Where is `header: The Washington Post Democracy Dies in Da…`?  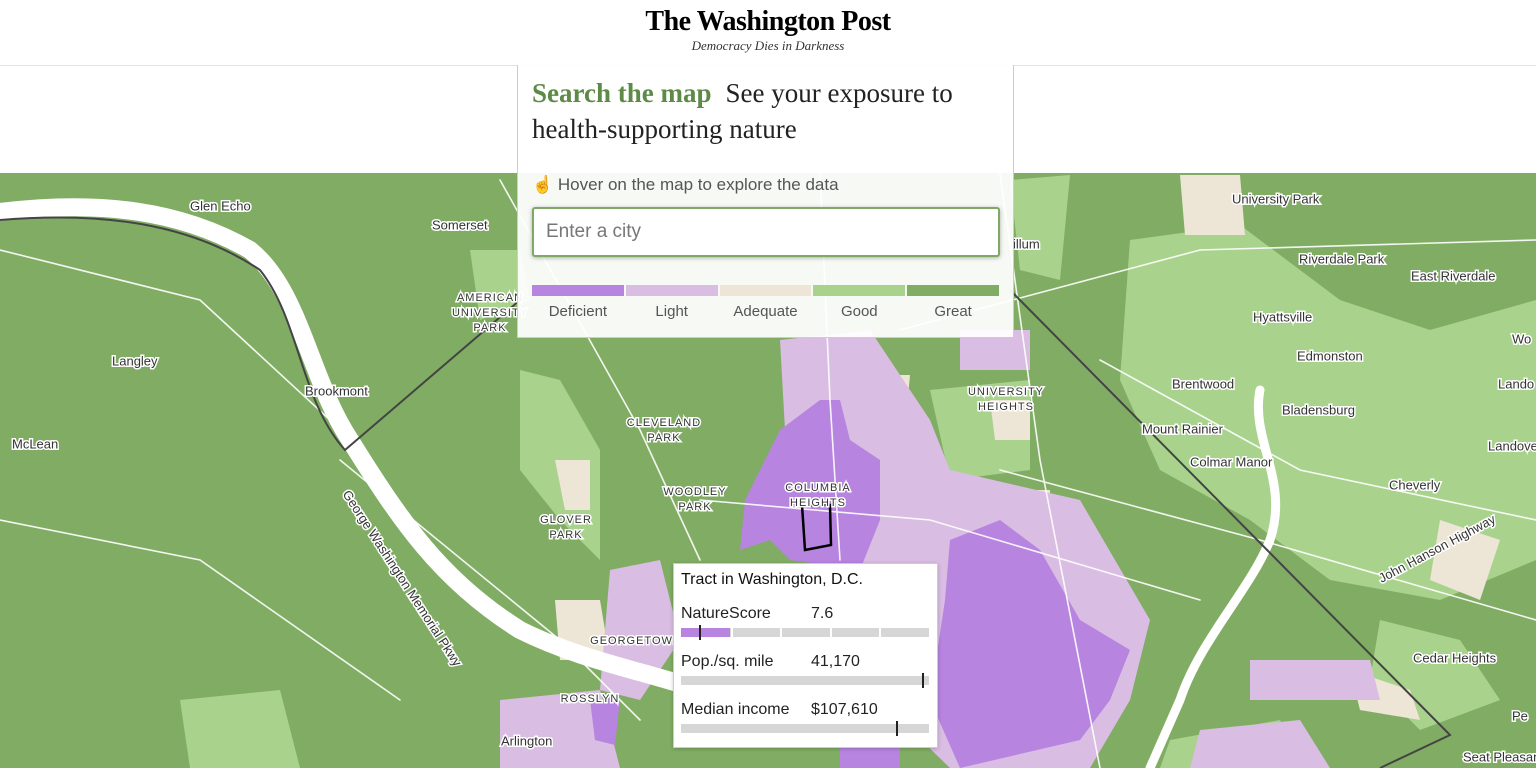 header: The Washington Post Democracy Dies in Da… is located at coordinates (768, 33).